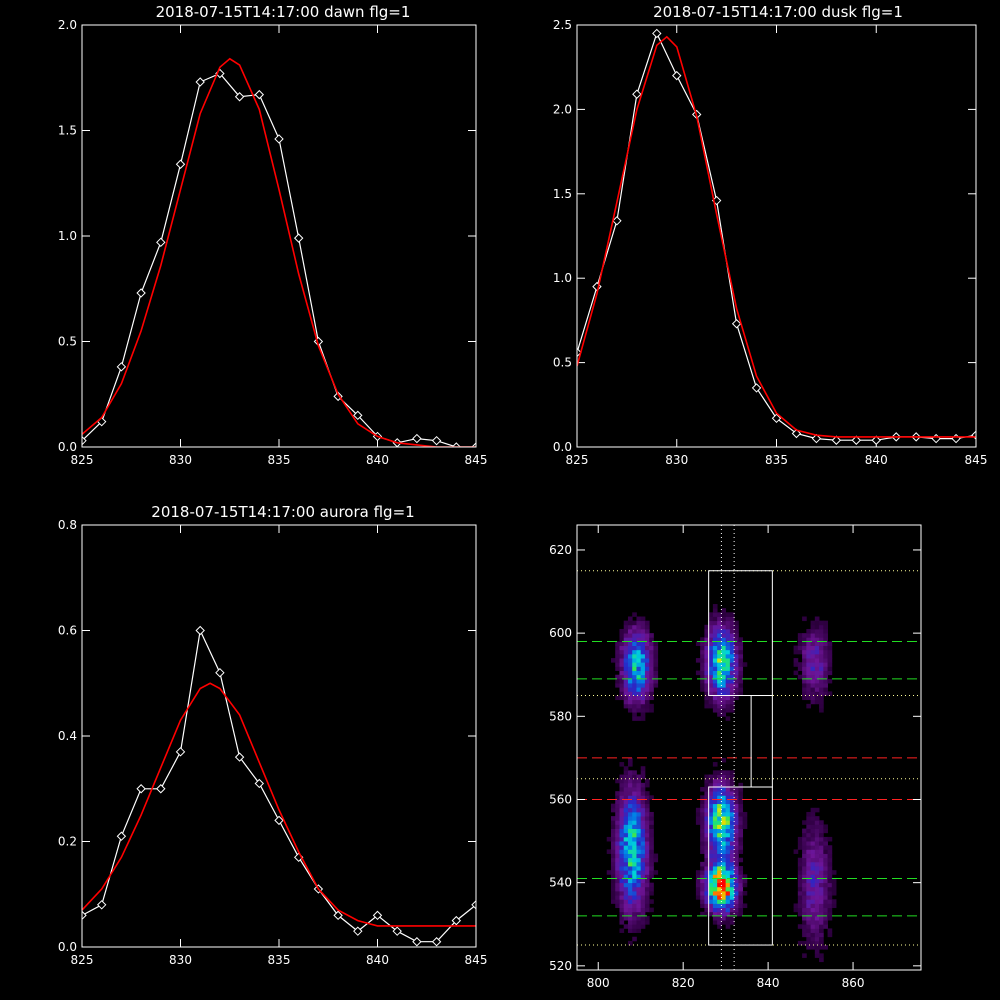 The width and height of the screenshot is (1000, 1000). Describe the element at coordinates (560, 716) in the screenshot. I see `spectrogram-y-tick-label: 580` at that location.